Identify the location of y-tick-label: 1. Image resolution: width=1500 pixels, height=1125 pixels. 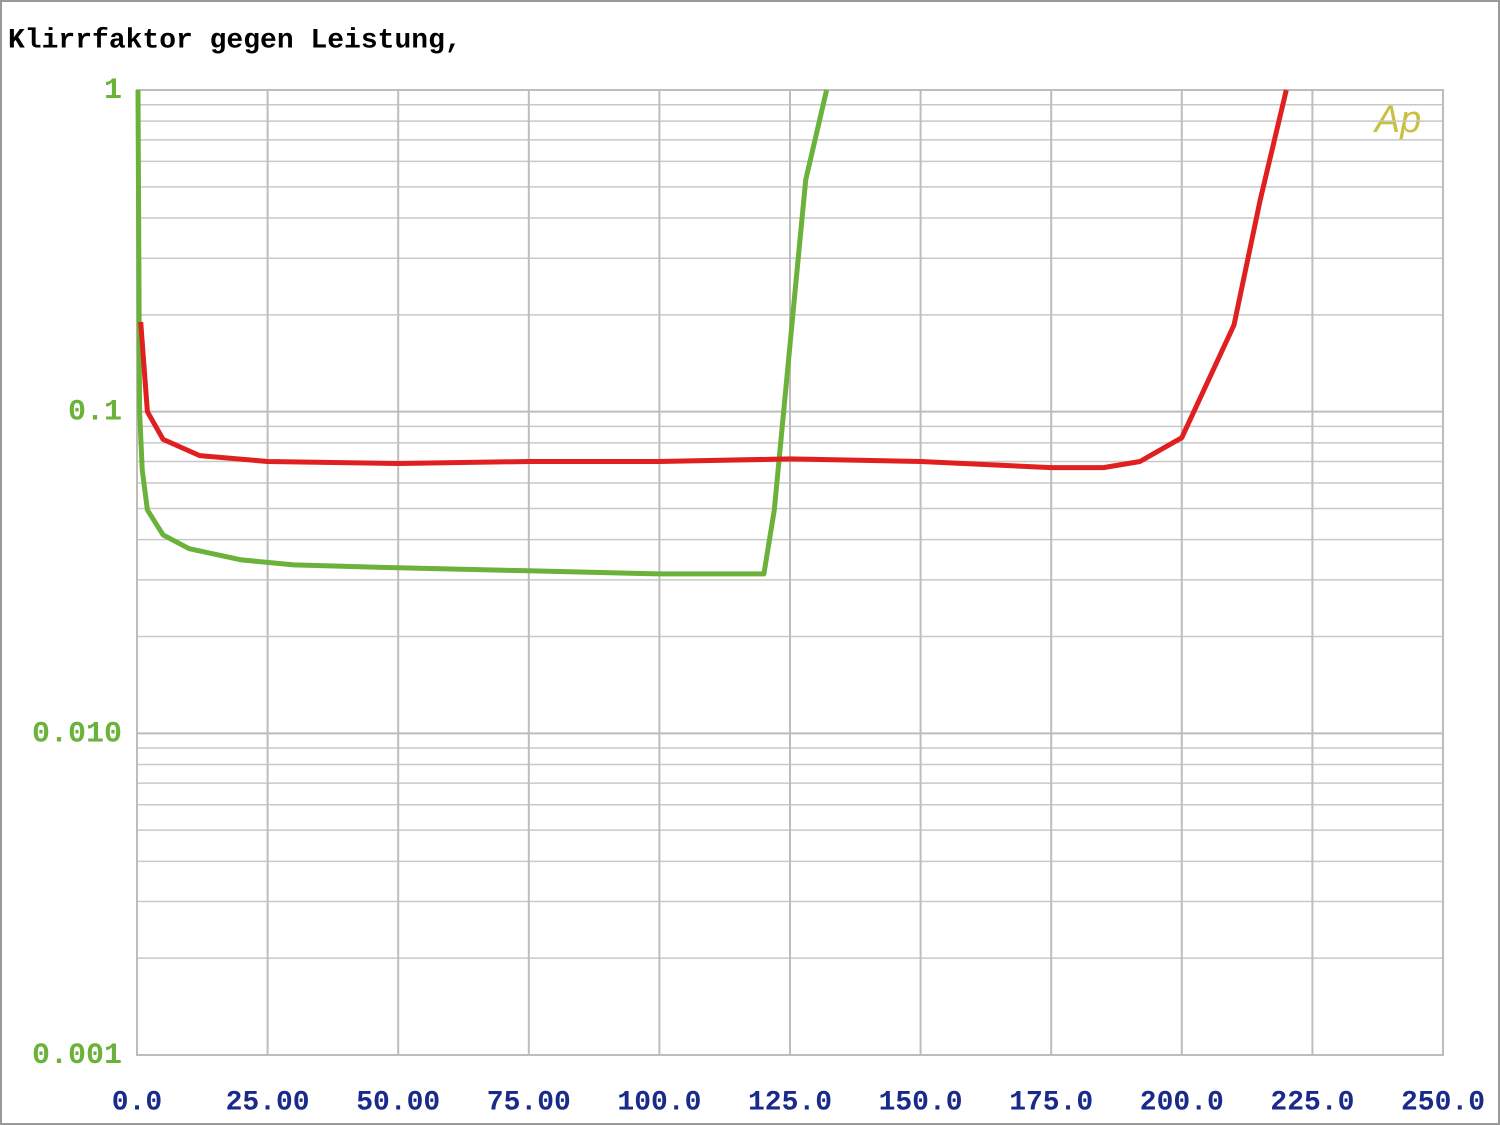
(113, 91).